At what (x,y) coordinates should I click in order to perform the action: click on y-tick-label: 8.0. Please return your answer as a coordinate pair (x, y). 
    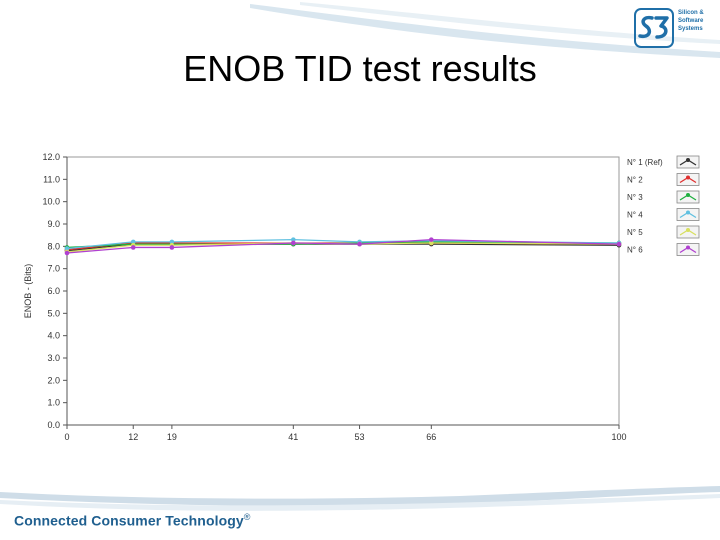
    Looking at the image, I should click on (53, 246).